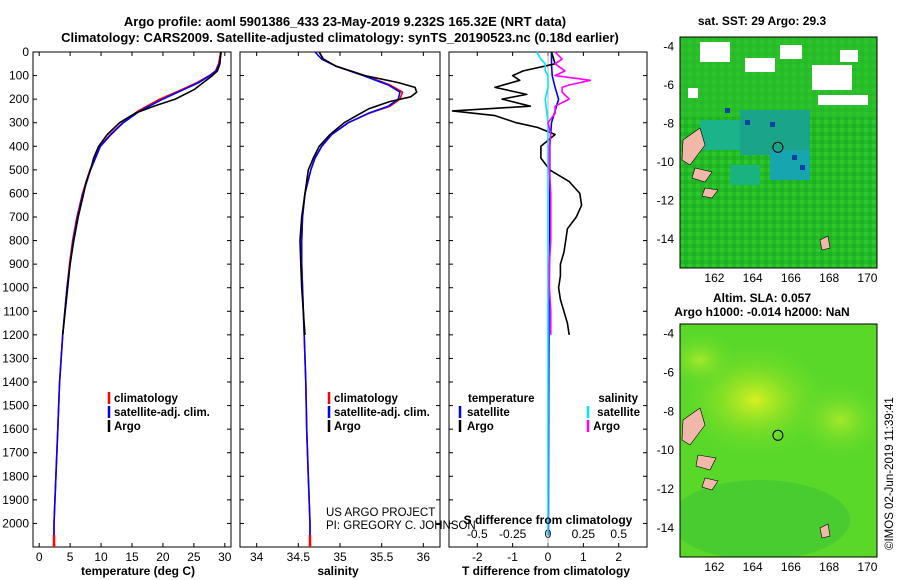 The image size is (900, 580). Describe the element at coordinates (401, 526) in the screenshot. I see `pi-credit: PI: GREGORY C. JOHNSON` at that location.